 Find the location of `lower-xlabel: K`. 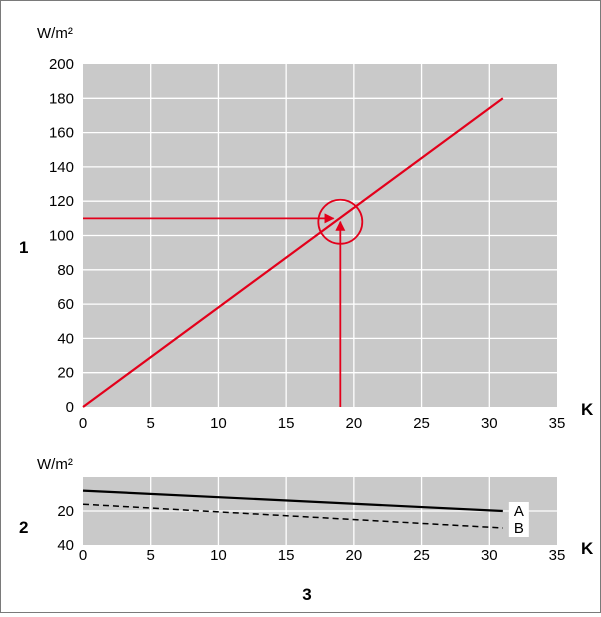

lower-xlabel: K is located at coordinates (587, 548).